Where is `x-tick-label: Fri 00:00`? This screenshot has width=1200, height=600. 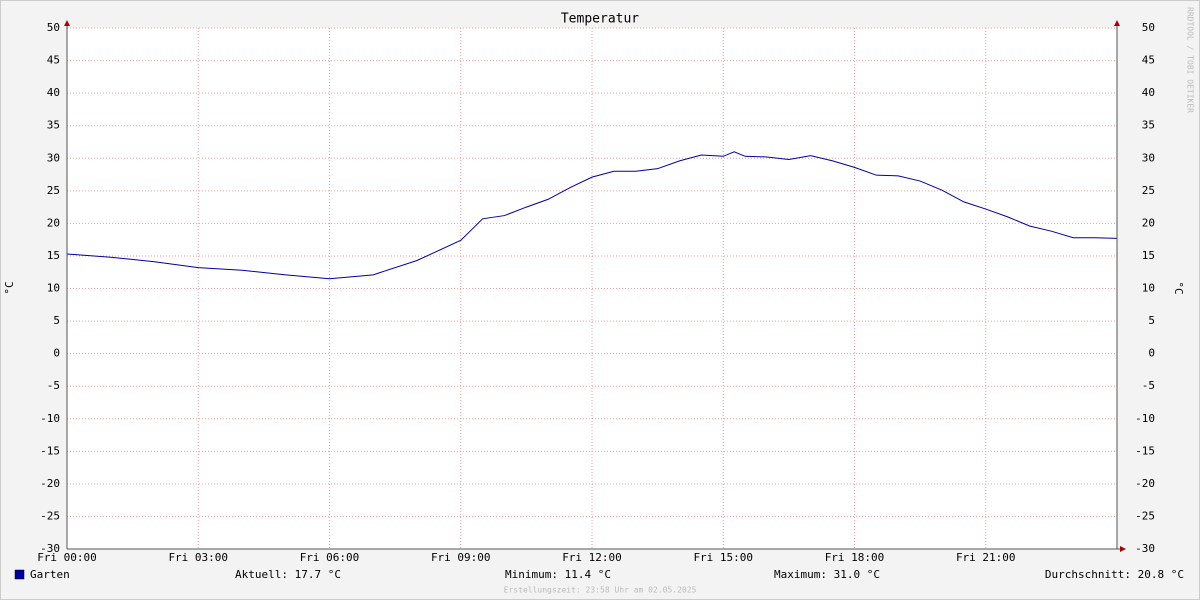 x-tick-label: Fri 00:00 is located at coordinates (67, 557).